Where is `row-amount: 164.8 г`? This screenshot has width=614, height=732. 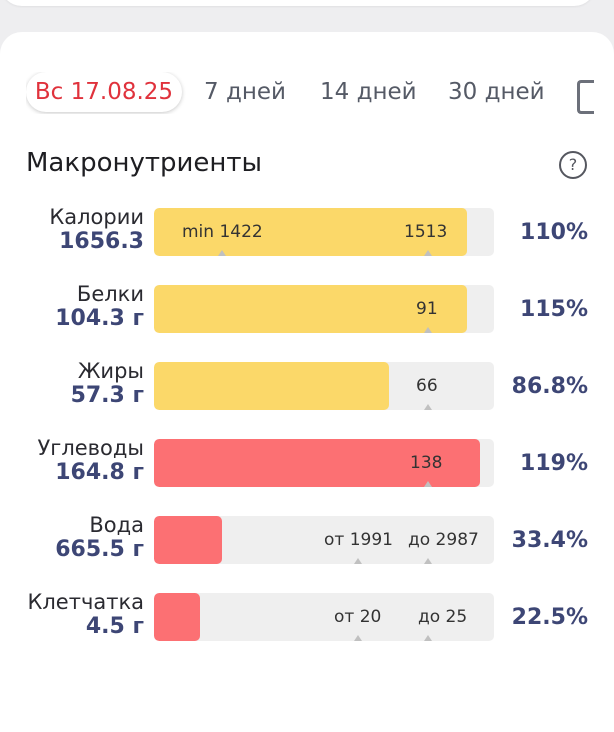
row-amount: 164.8 г is located at coordinates (99, 472).